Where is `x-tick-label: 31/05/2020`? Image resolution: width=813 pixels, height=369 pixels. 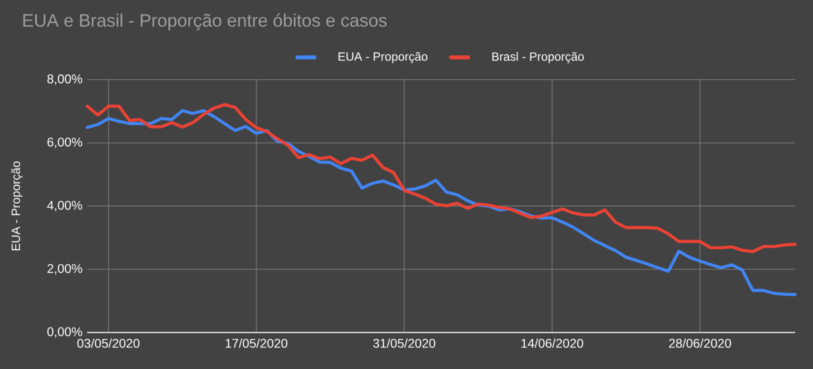
x-tick-label: 31/05/2020 is located at coordinates (404, 343).